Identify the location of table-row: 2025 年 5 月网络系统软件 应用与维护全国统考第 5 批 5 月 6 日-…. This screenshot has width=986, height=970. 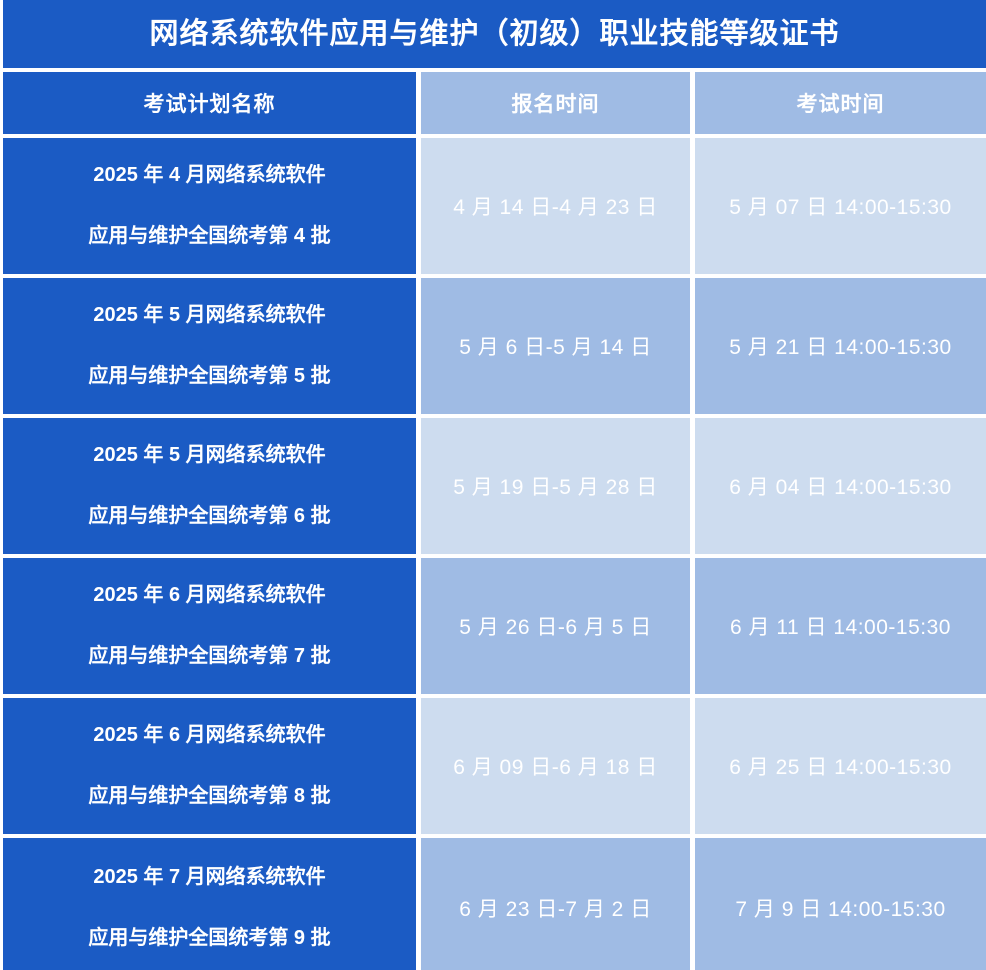
(494, 348).